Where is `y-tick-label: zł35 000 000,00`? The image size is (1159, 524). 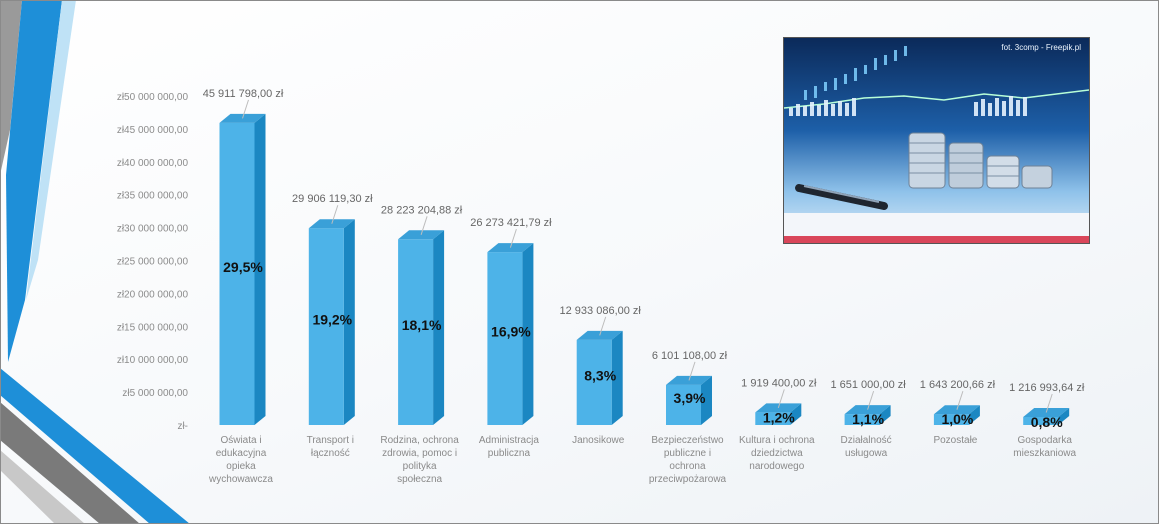
y-tick-label: zł35 000 000,00 is located at coordinates (153, 196).